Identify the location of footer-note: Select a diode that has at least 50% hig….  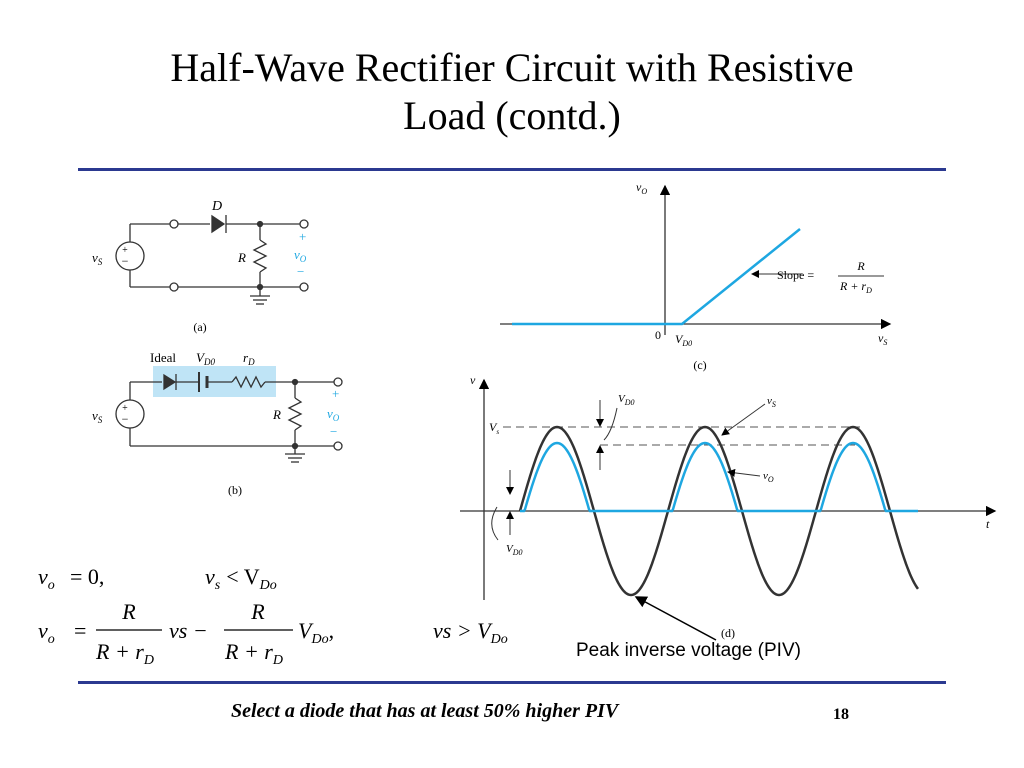
(425, 711).